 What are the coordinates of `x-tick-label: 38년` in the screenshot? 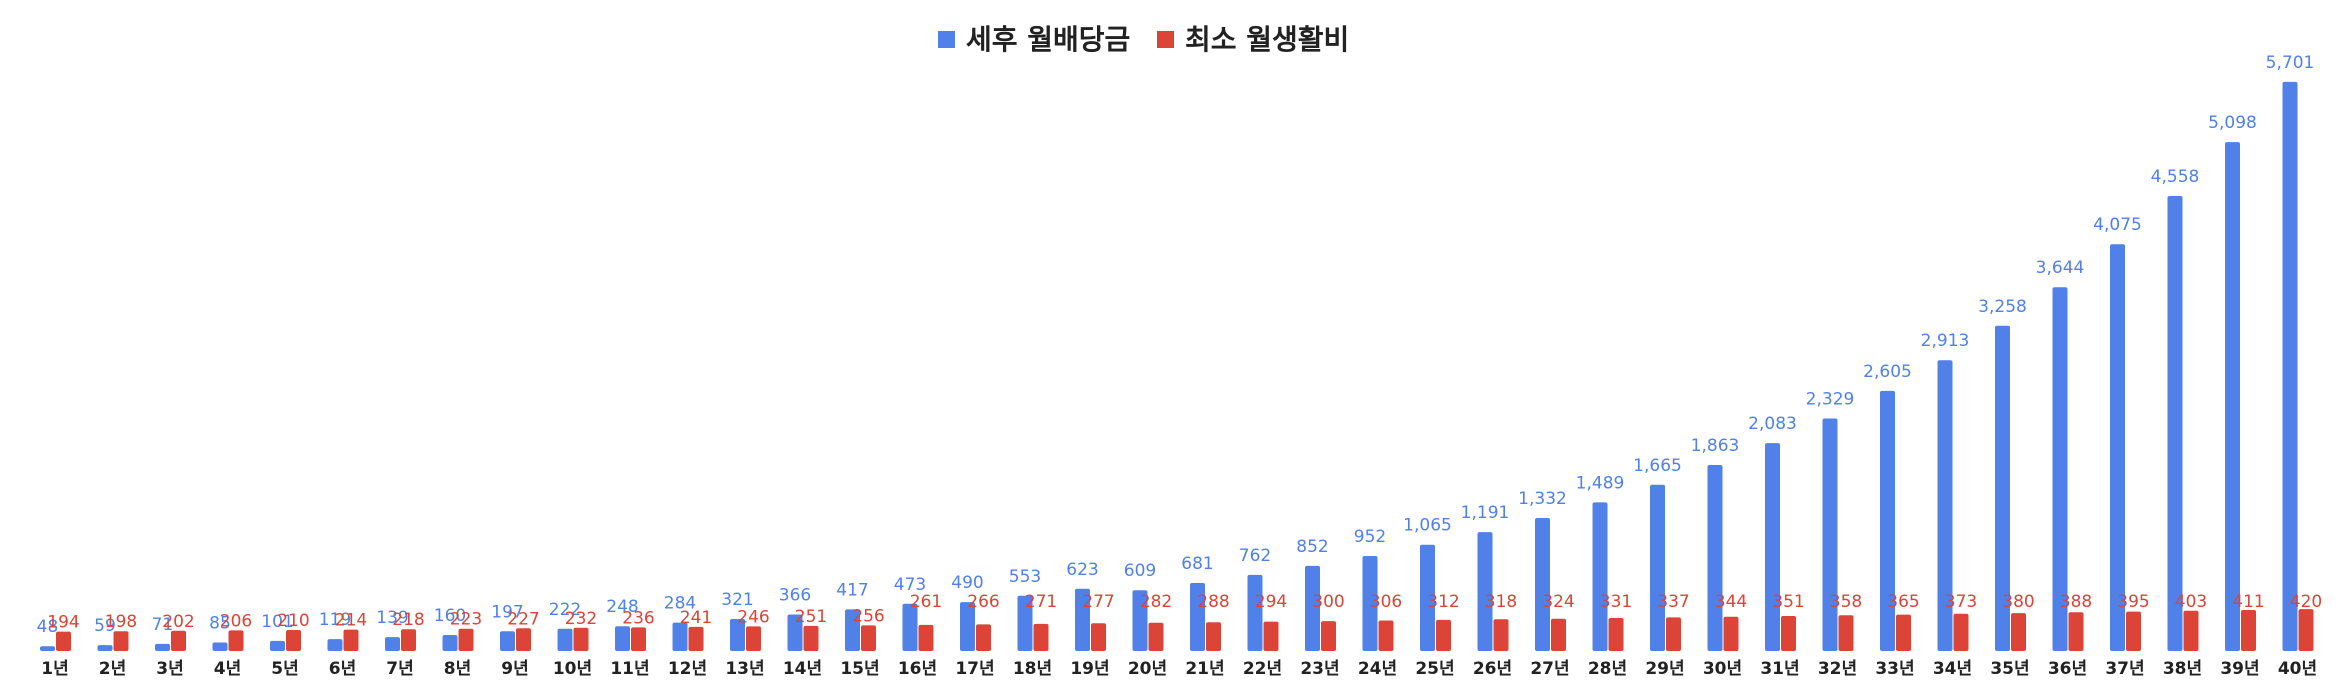 It's located at (2182, 669).